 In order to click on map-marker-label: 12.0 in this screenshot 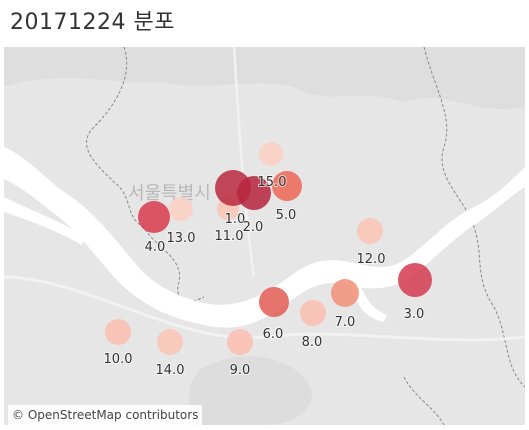, I will do `click(371, 259)`.